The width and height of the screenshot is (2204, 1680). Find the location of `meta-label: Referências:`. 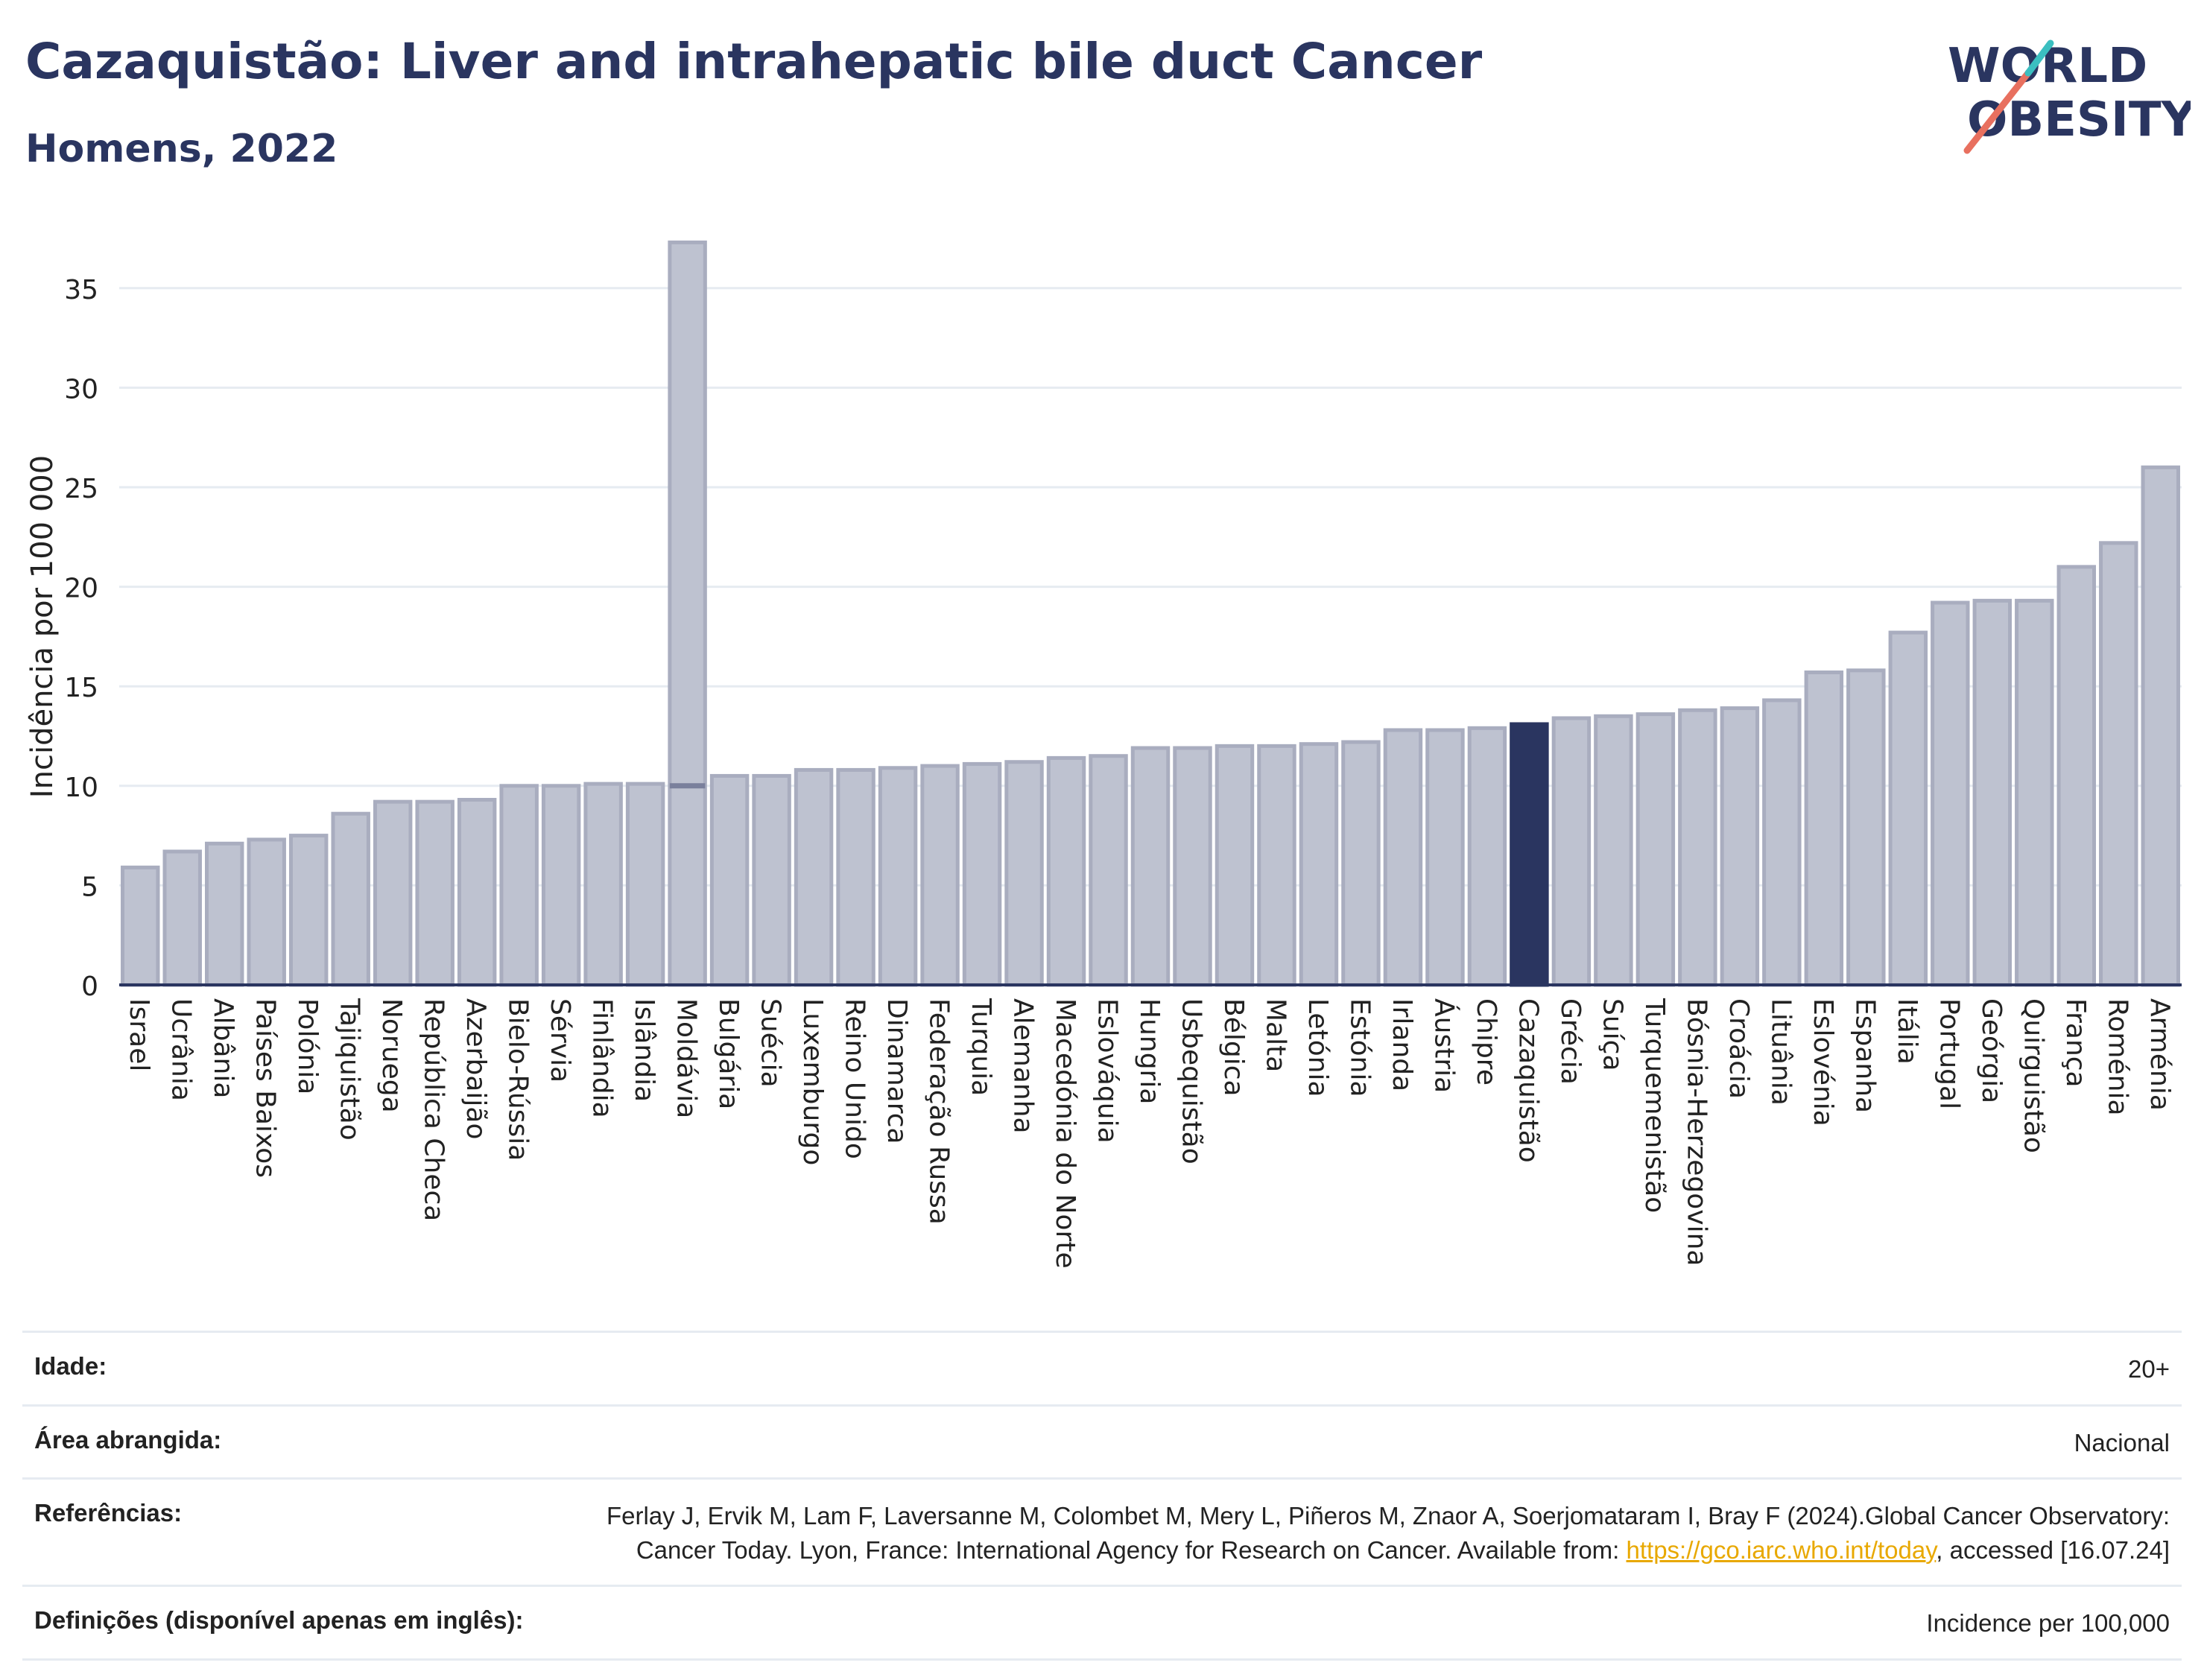

meta-label: Referências: is located at coordinates (108, 1513).